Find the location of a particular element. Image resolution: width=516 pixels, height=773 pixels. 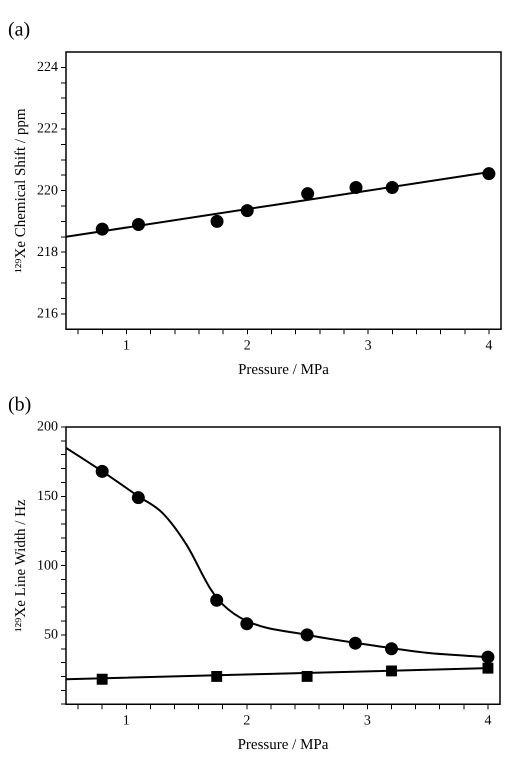

chart-title: (a) is located at coordinates (19, 29).